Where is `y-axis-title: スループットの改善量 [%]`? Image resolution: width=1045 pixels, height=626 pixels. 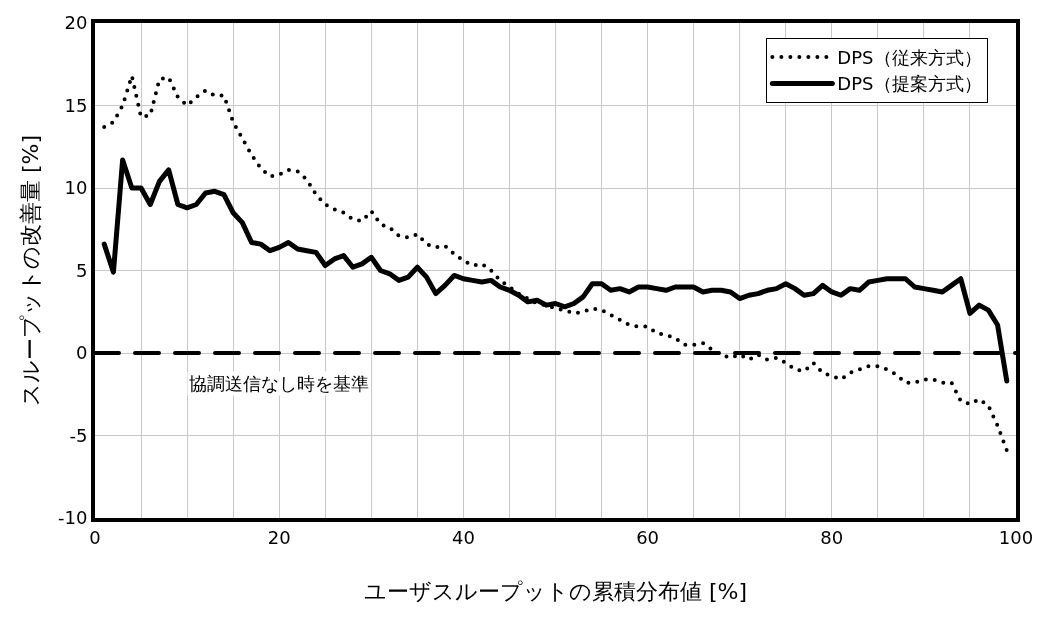
y-axis-title: スループットの改善量 [%] is located at coordinates (31, 270).